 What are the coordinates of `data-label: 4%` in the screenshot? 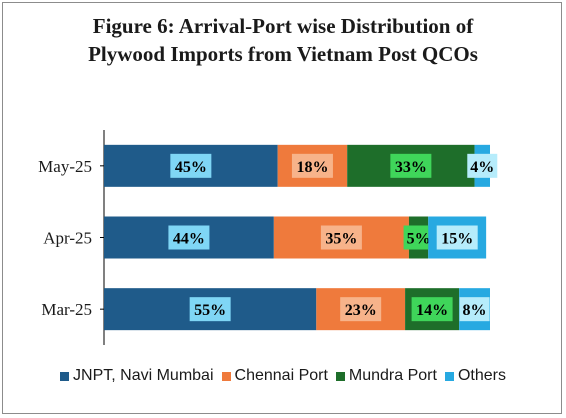 It's located at (482, 167).